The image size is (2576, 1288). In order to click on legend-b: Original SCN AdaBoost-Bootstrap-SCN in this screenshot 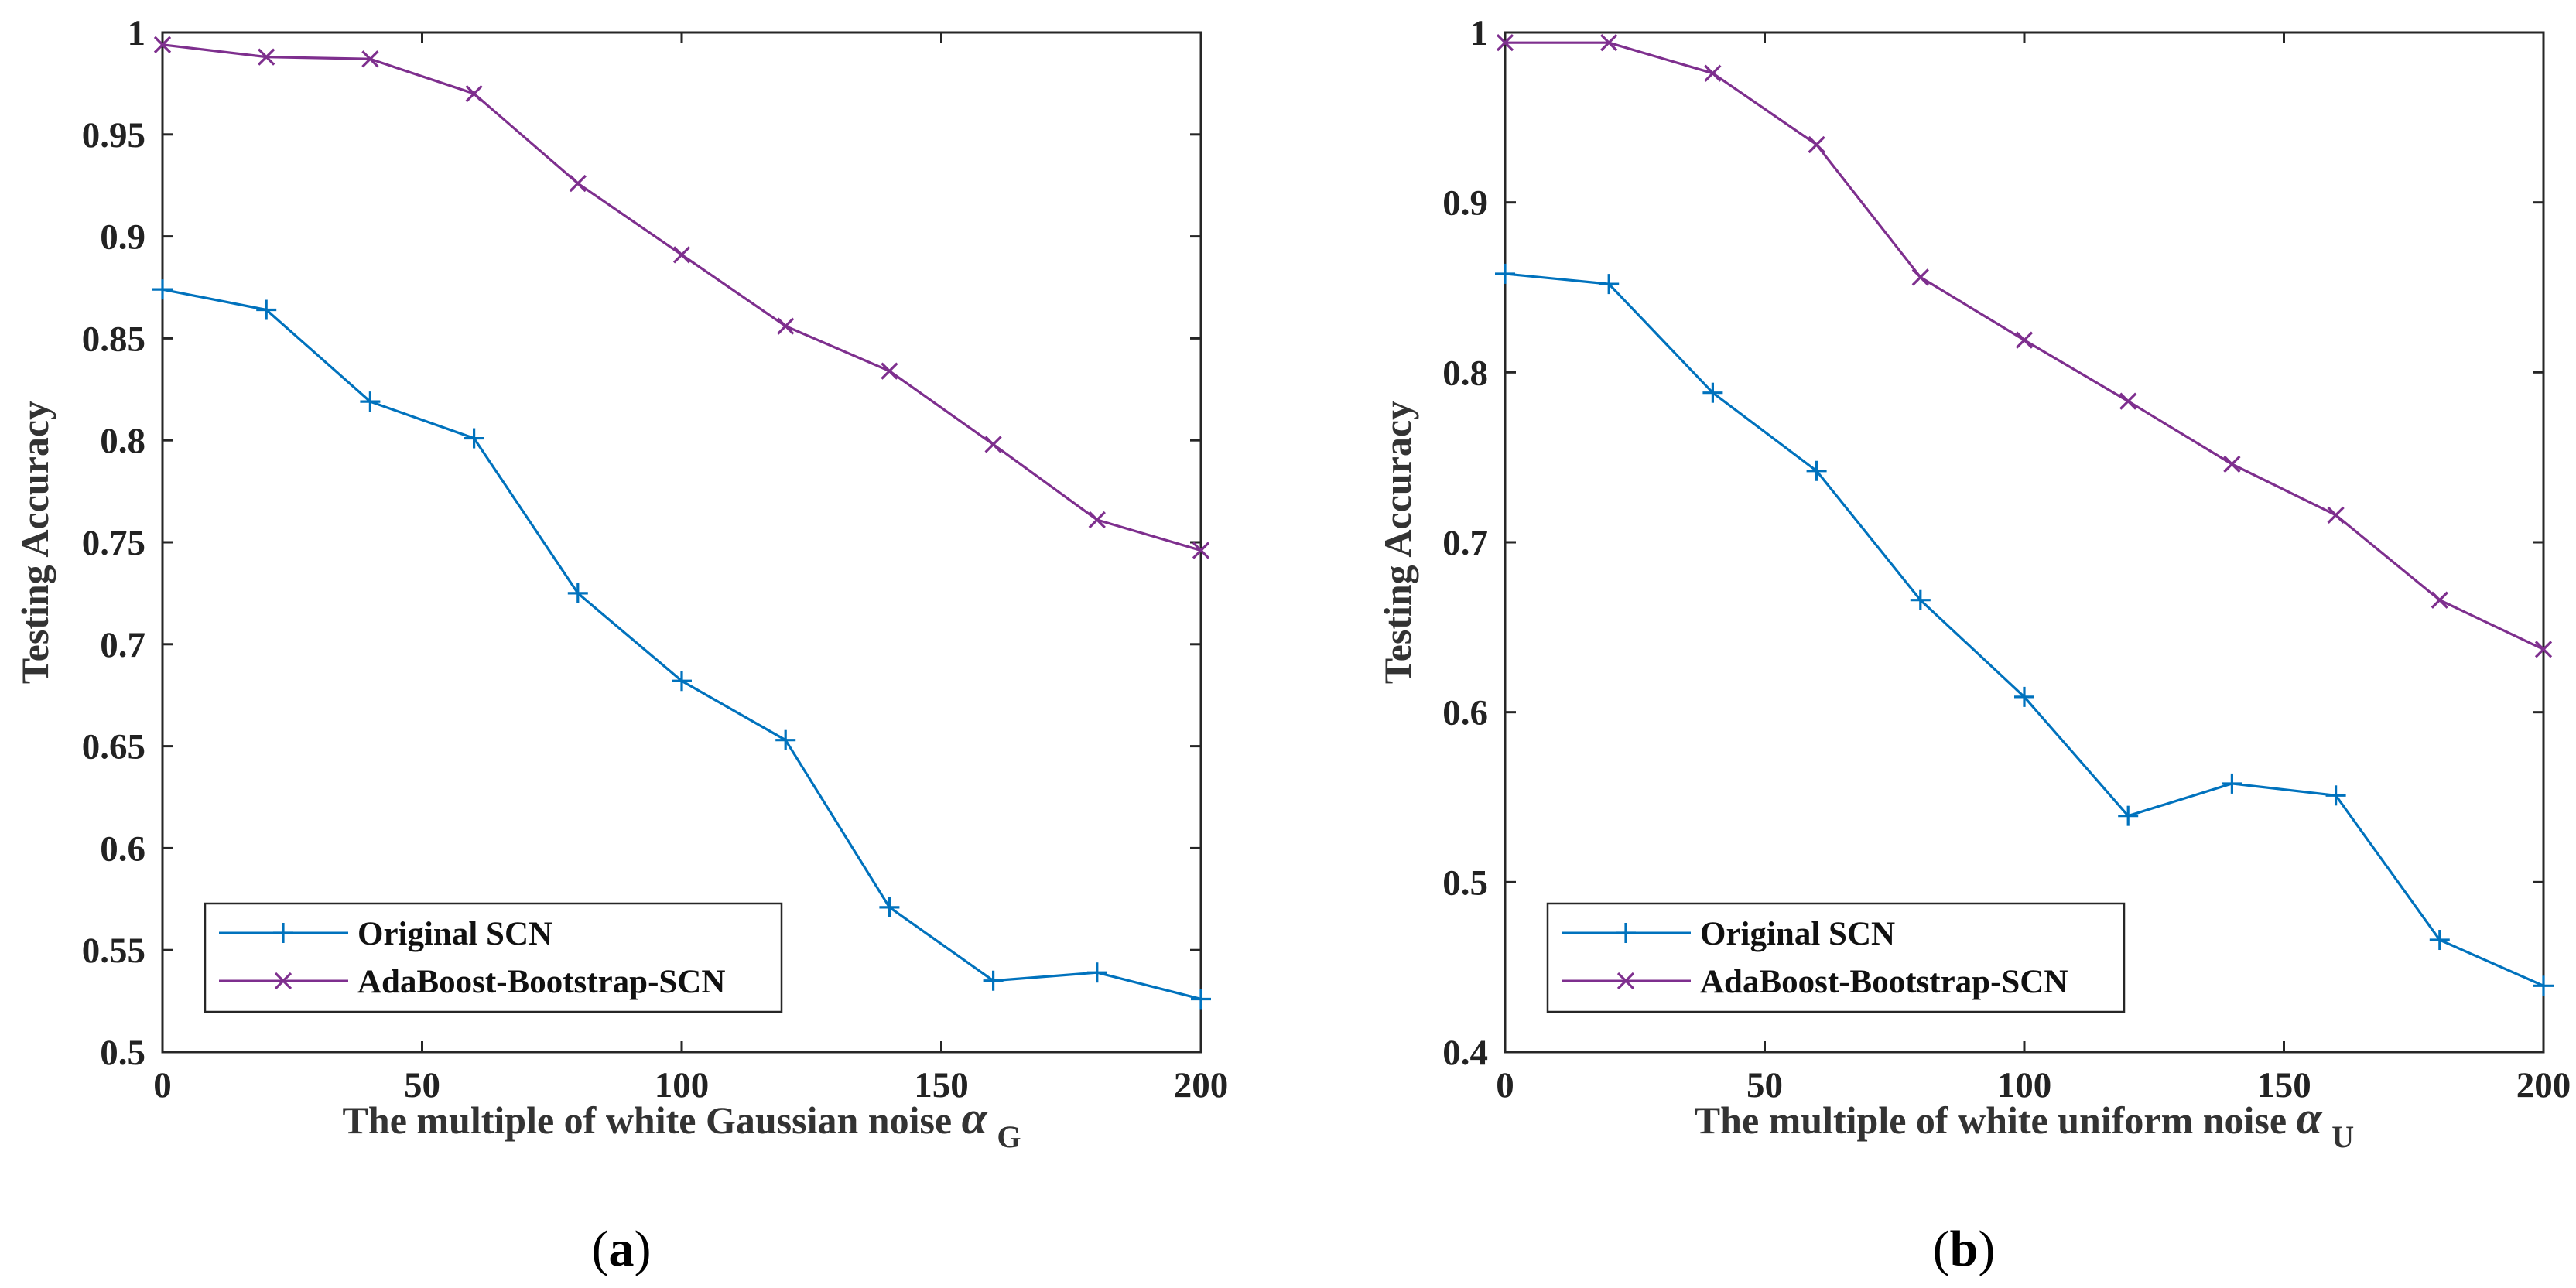, I will do `click(1836, 957)`.